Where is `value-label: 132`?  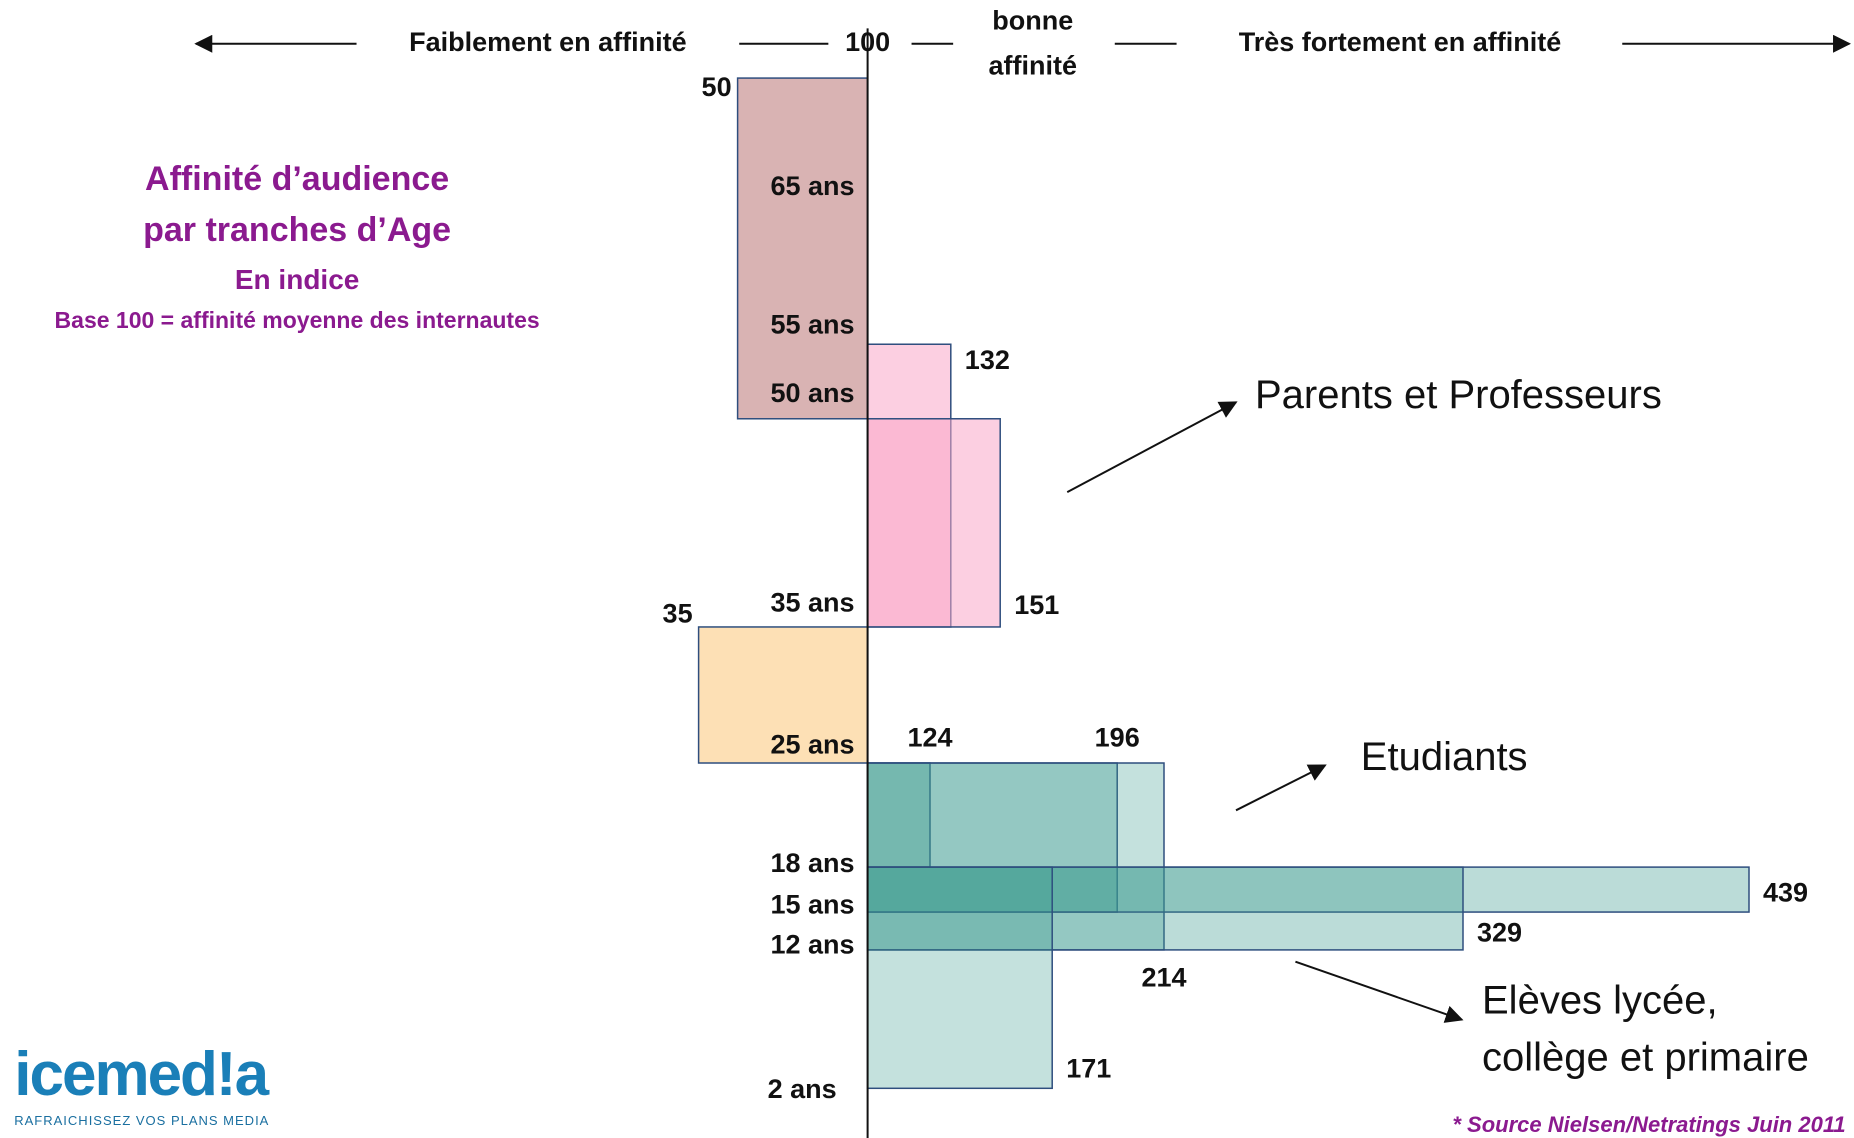
value-label: 132 is located at coordinates (987, 360).